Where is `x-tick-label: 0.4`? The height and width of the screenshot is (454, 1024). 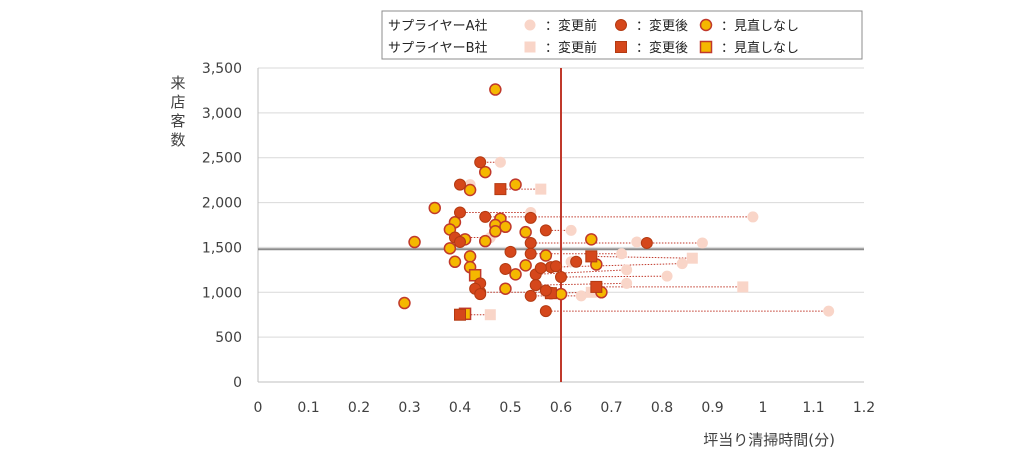 x-tick-label: 0.4 is located at coordinates (460, 408).